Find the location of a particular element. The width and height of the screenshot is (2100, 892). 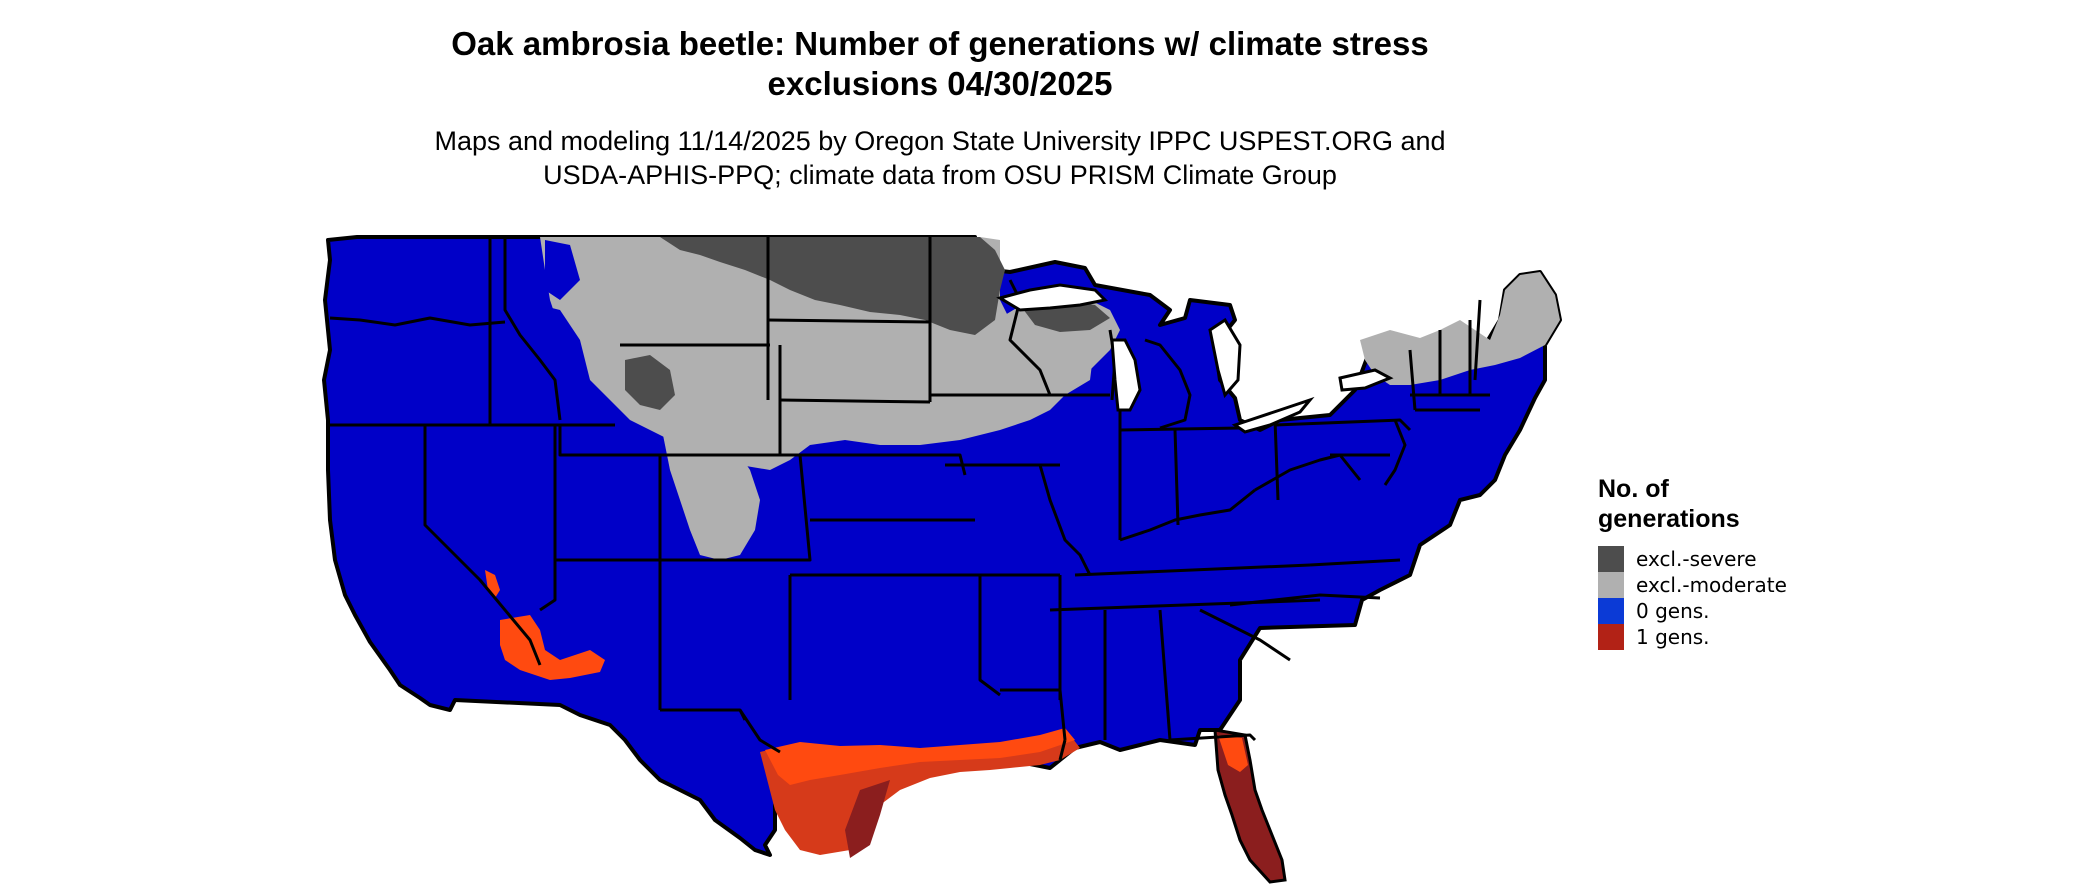

legend-title-line1: No. of is located at coordinates (1633, 489).